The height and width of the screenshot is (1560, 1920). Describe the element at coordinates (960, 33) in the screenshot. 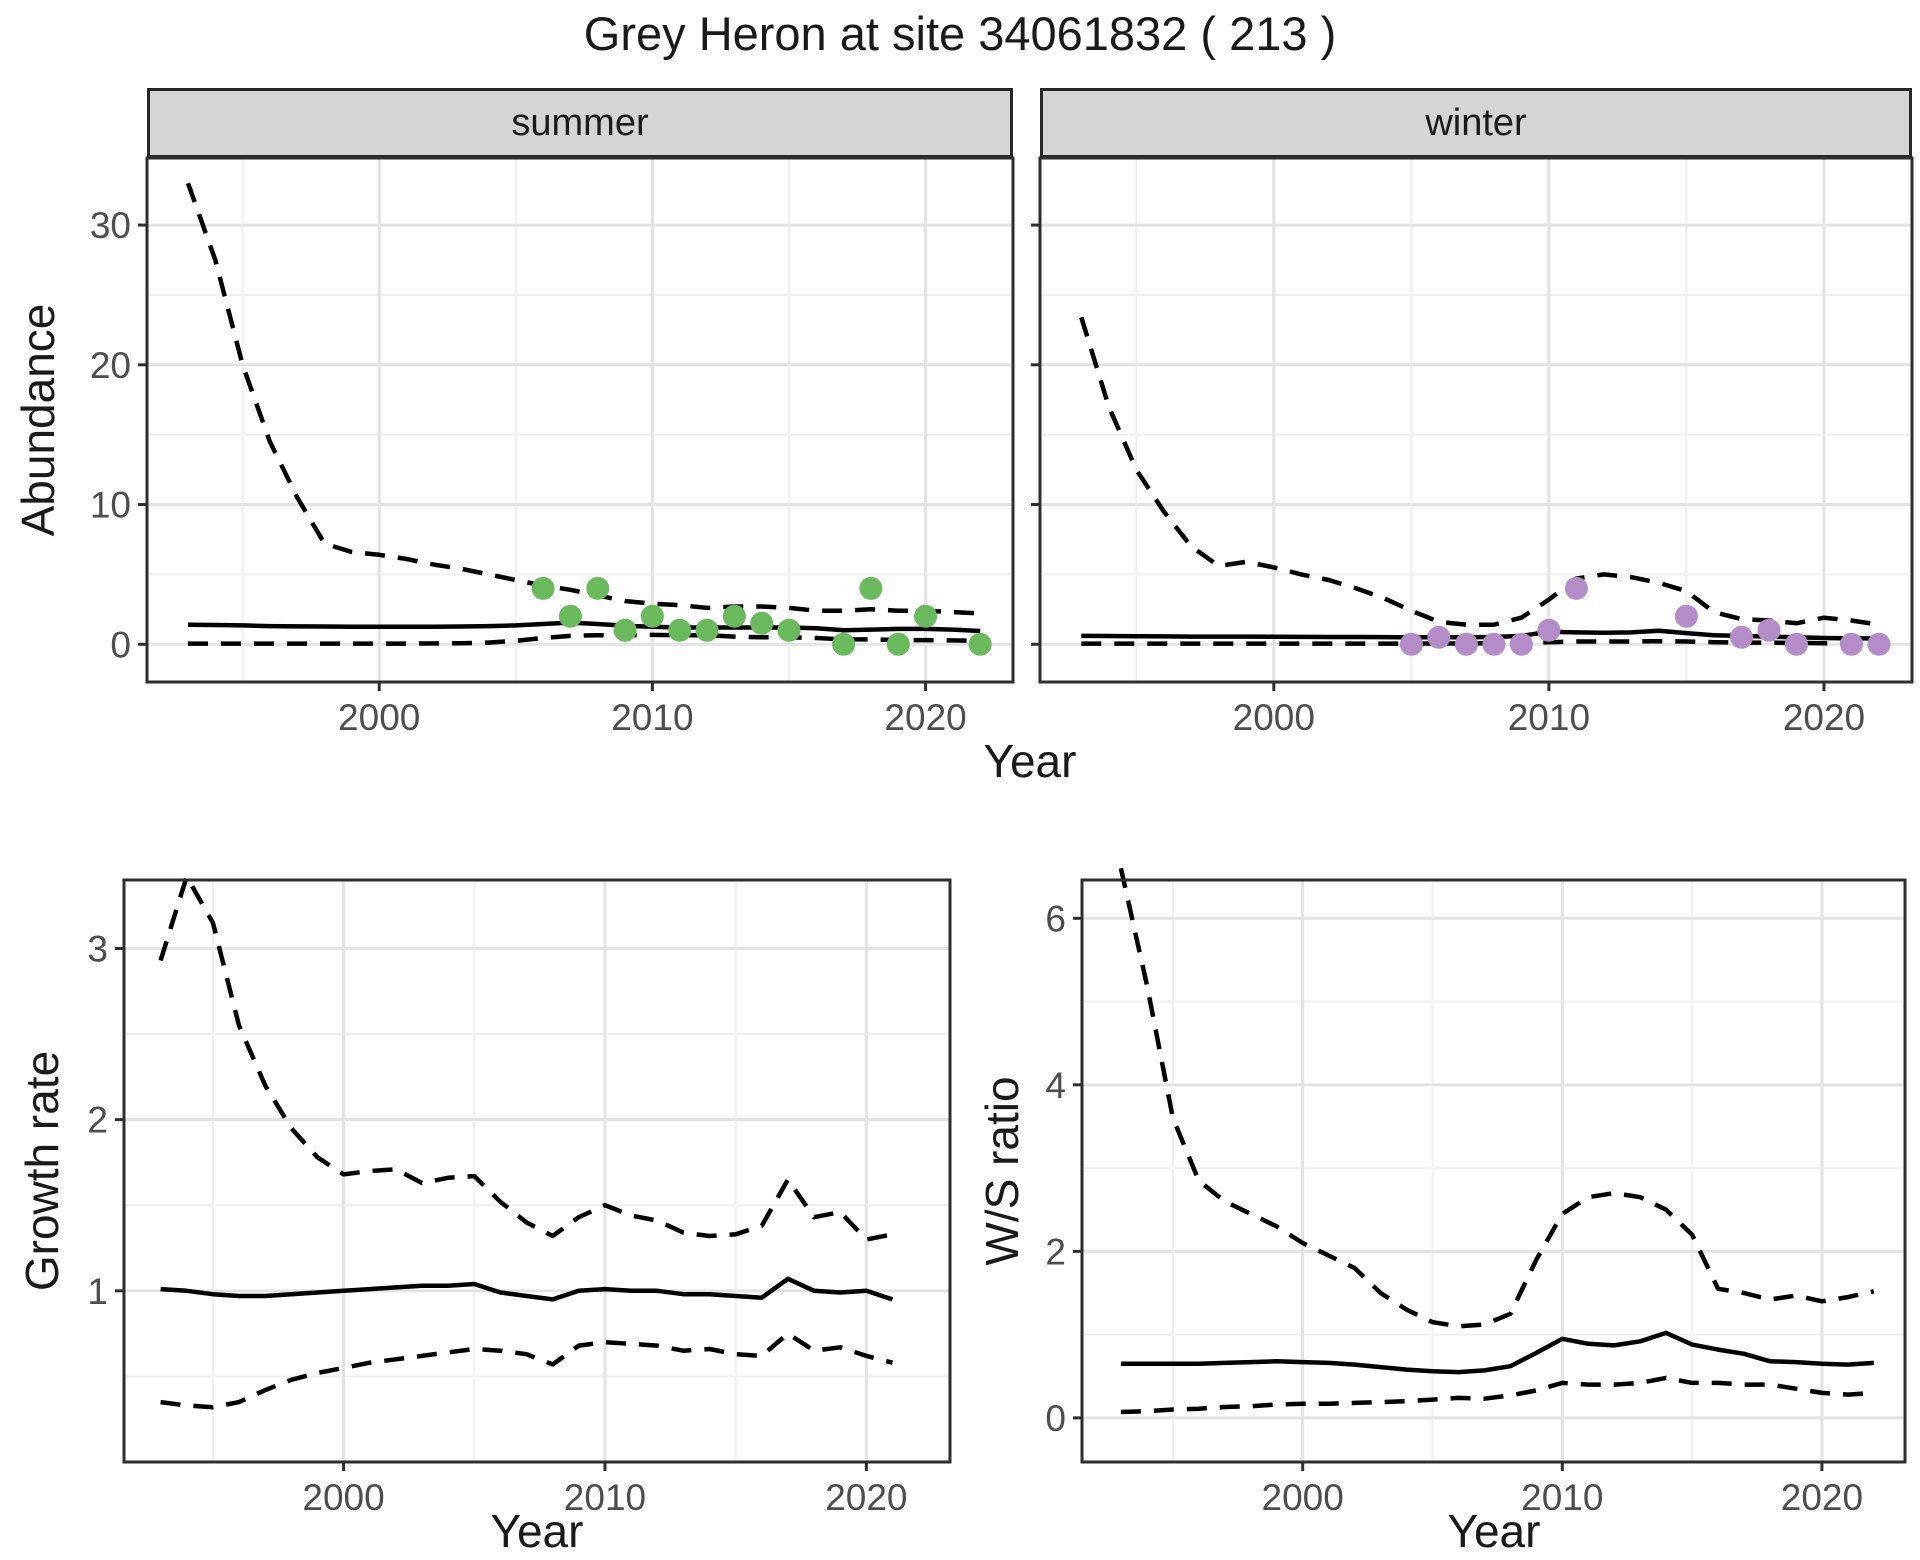

I see `chart-title: Grey Heron at site 34061832 ( 213 )` at that location.